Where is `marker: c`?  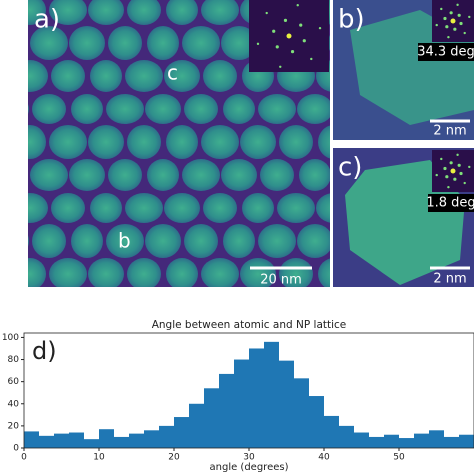 marker: c is located at coordinates (172, 73).